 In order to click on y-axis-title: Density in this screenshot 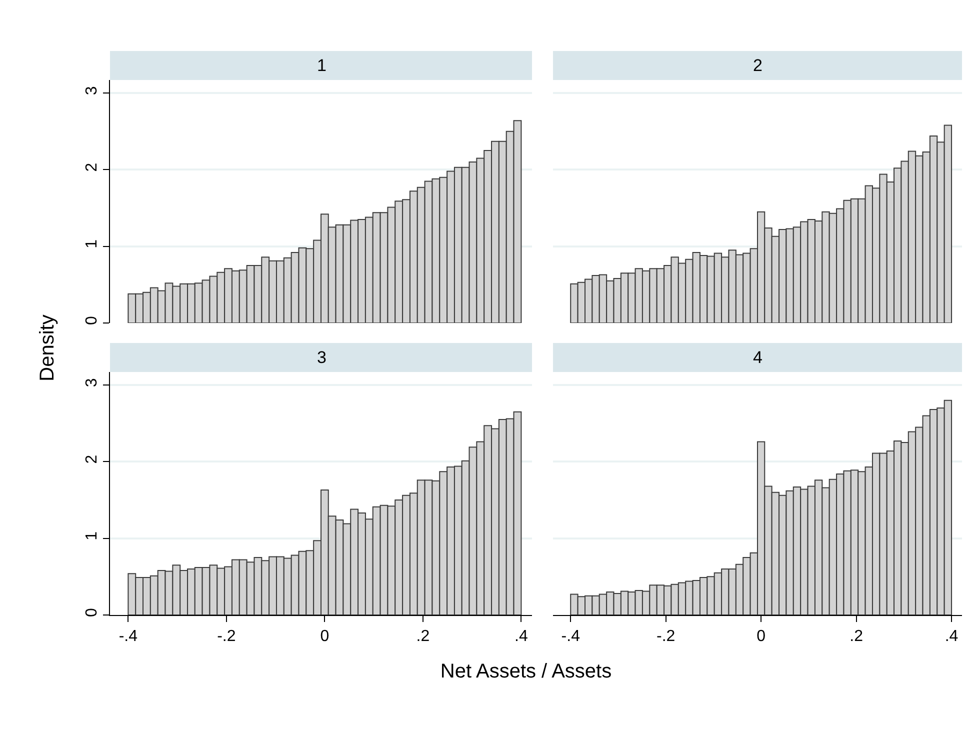, I will do `click(48, 348)`.